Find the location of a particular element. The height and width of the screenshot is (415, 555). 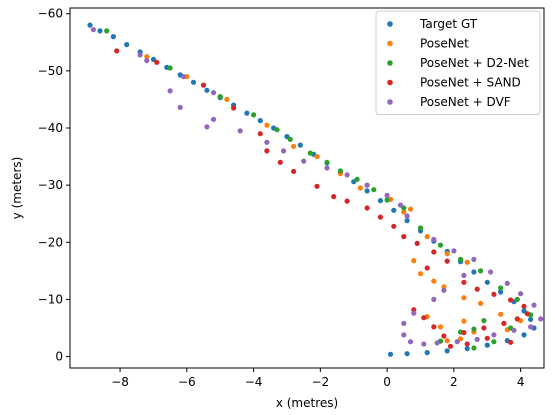

legend-label: PoseNet + SAND is located at coordinates (470, 83).